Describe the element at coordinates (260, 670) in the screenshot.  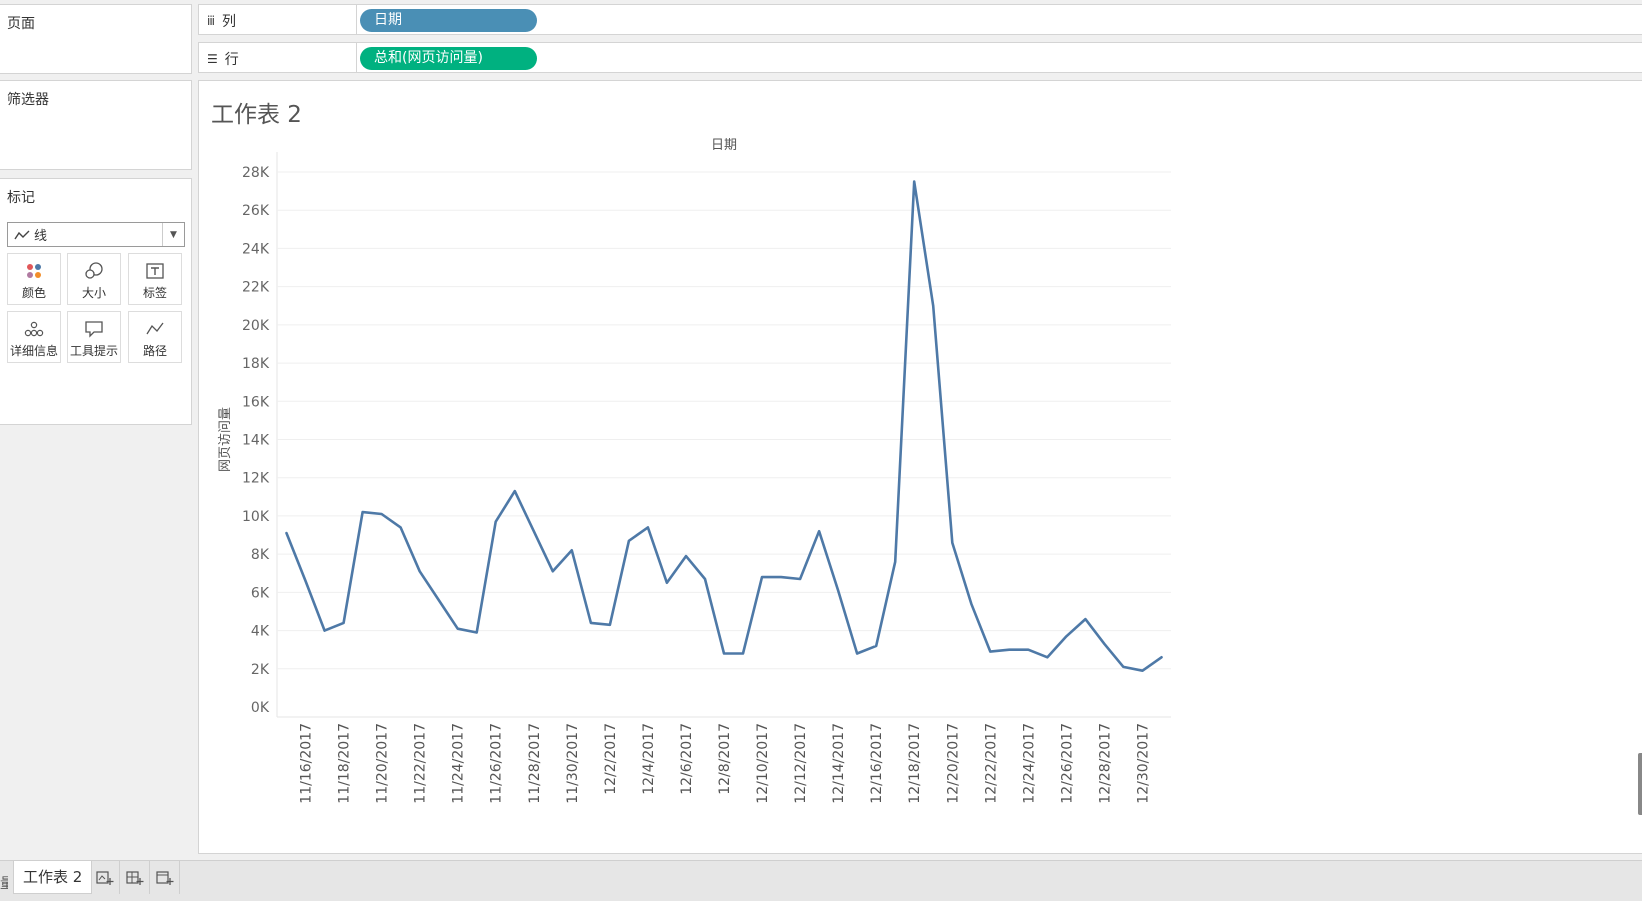
I see `y-tick-label: 2K` at that location.